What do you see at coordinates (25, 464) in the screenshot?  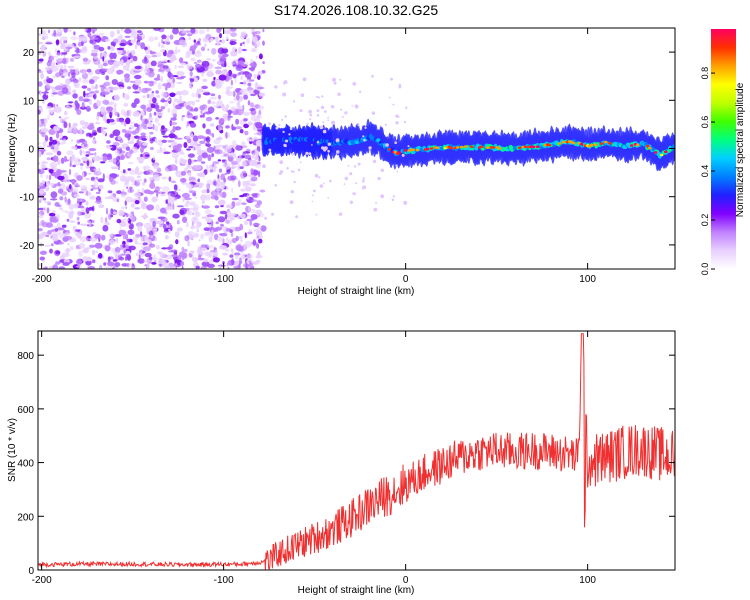 I see `y-tick-label: 400` at bounding box center [25, 464].